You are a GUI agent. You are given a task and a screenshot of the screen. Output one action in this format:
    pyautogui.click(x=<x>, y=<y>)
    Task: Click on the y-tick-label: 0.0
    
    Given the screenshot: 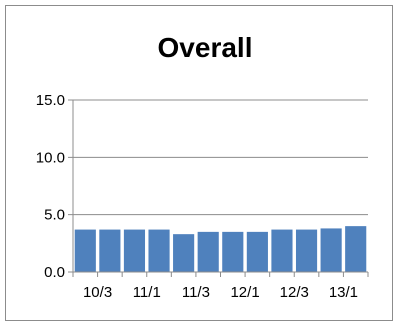 What is the action you would take?
    pyautogui.click(x=54, y=272)
    